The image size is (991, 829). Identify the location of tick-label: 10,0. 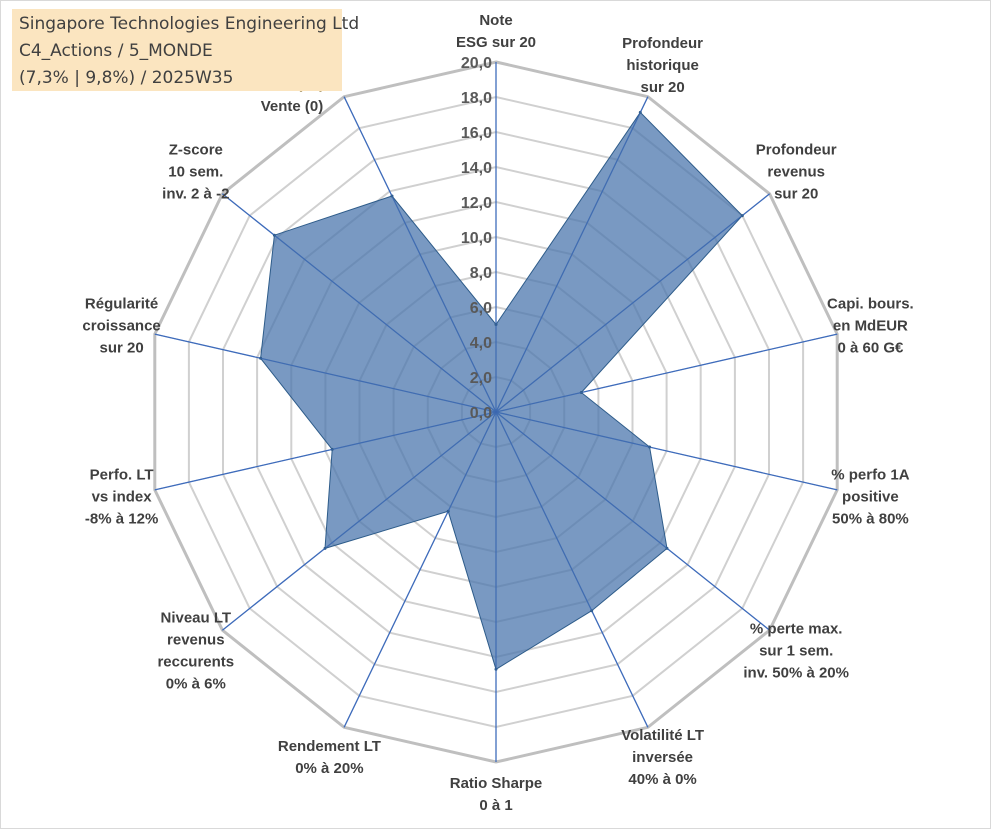
(476, 238).